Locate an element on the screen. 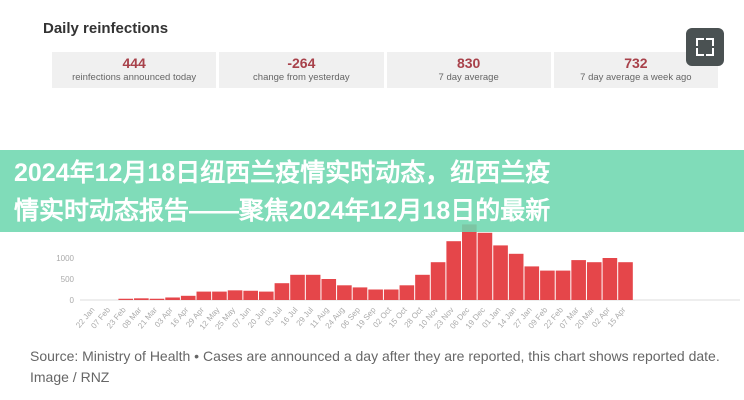 This screenshot has width=744, height=400. stat-value: 732 is located at coordinates (636, 63).